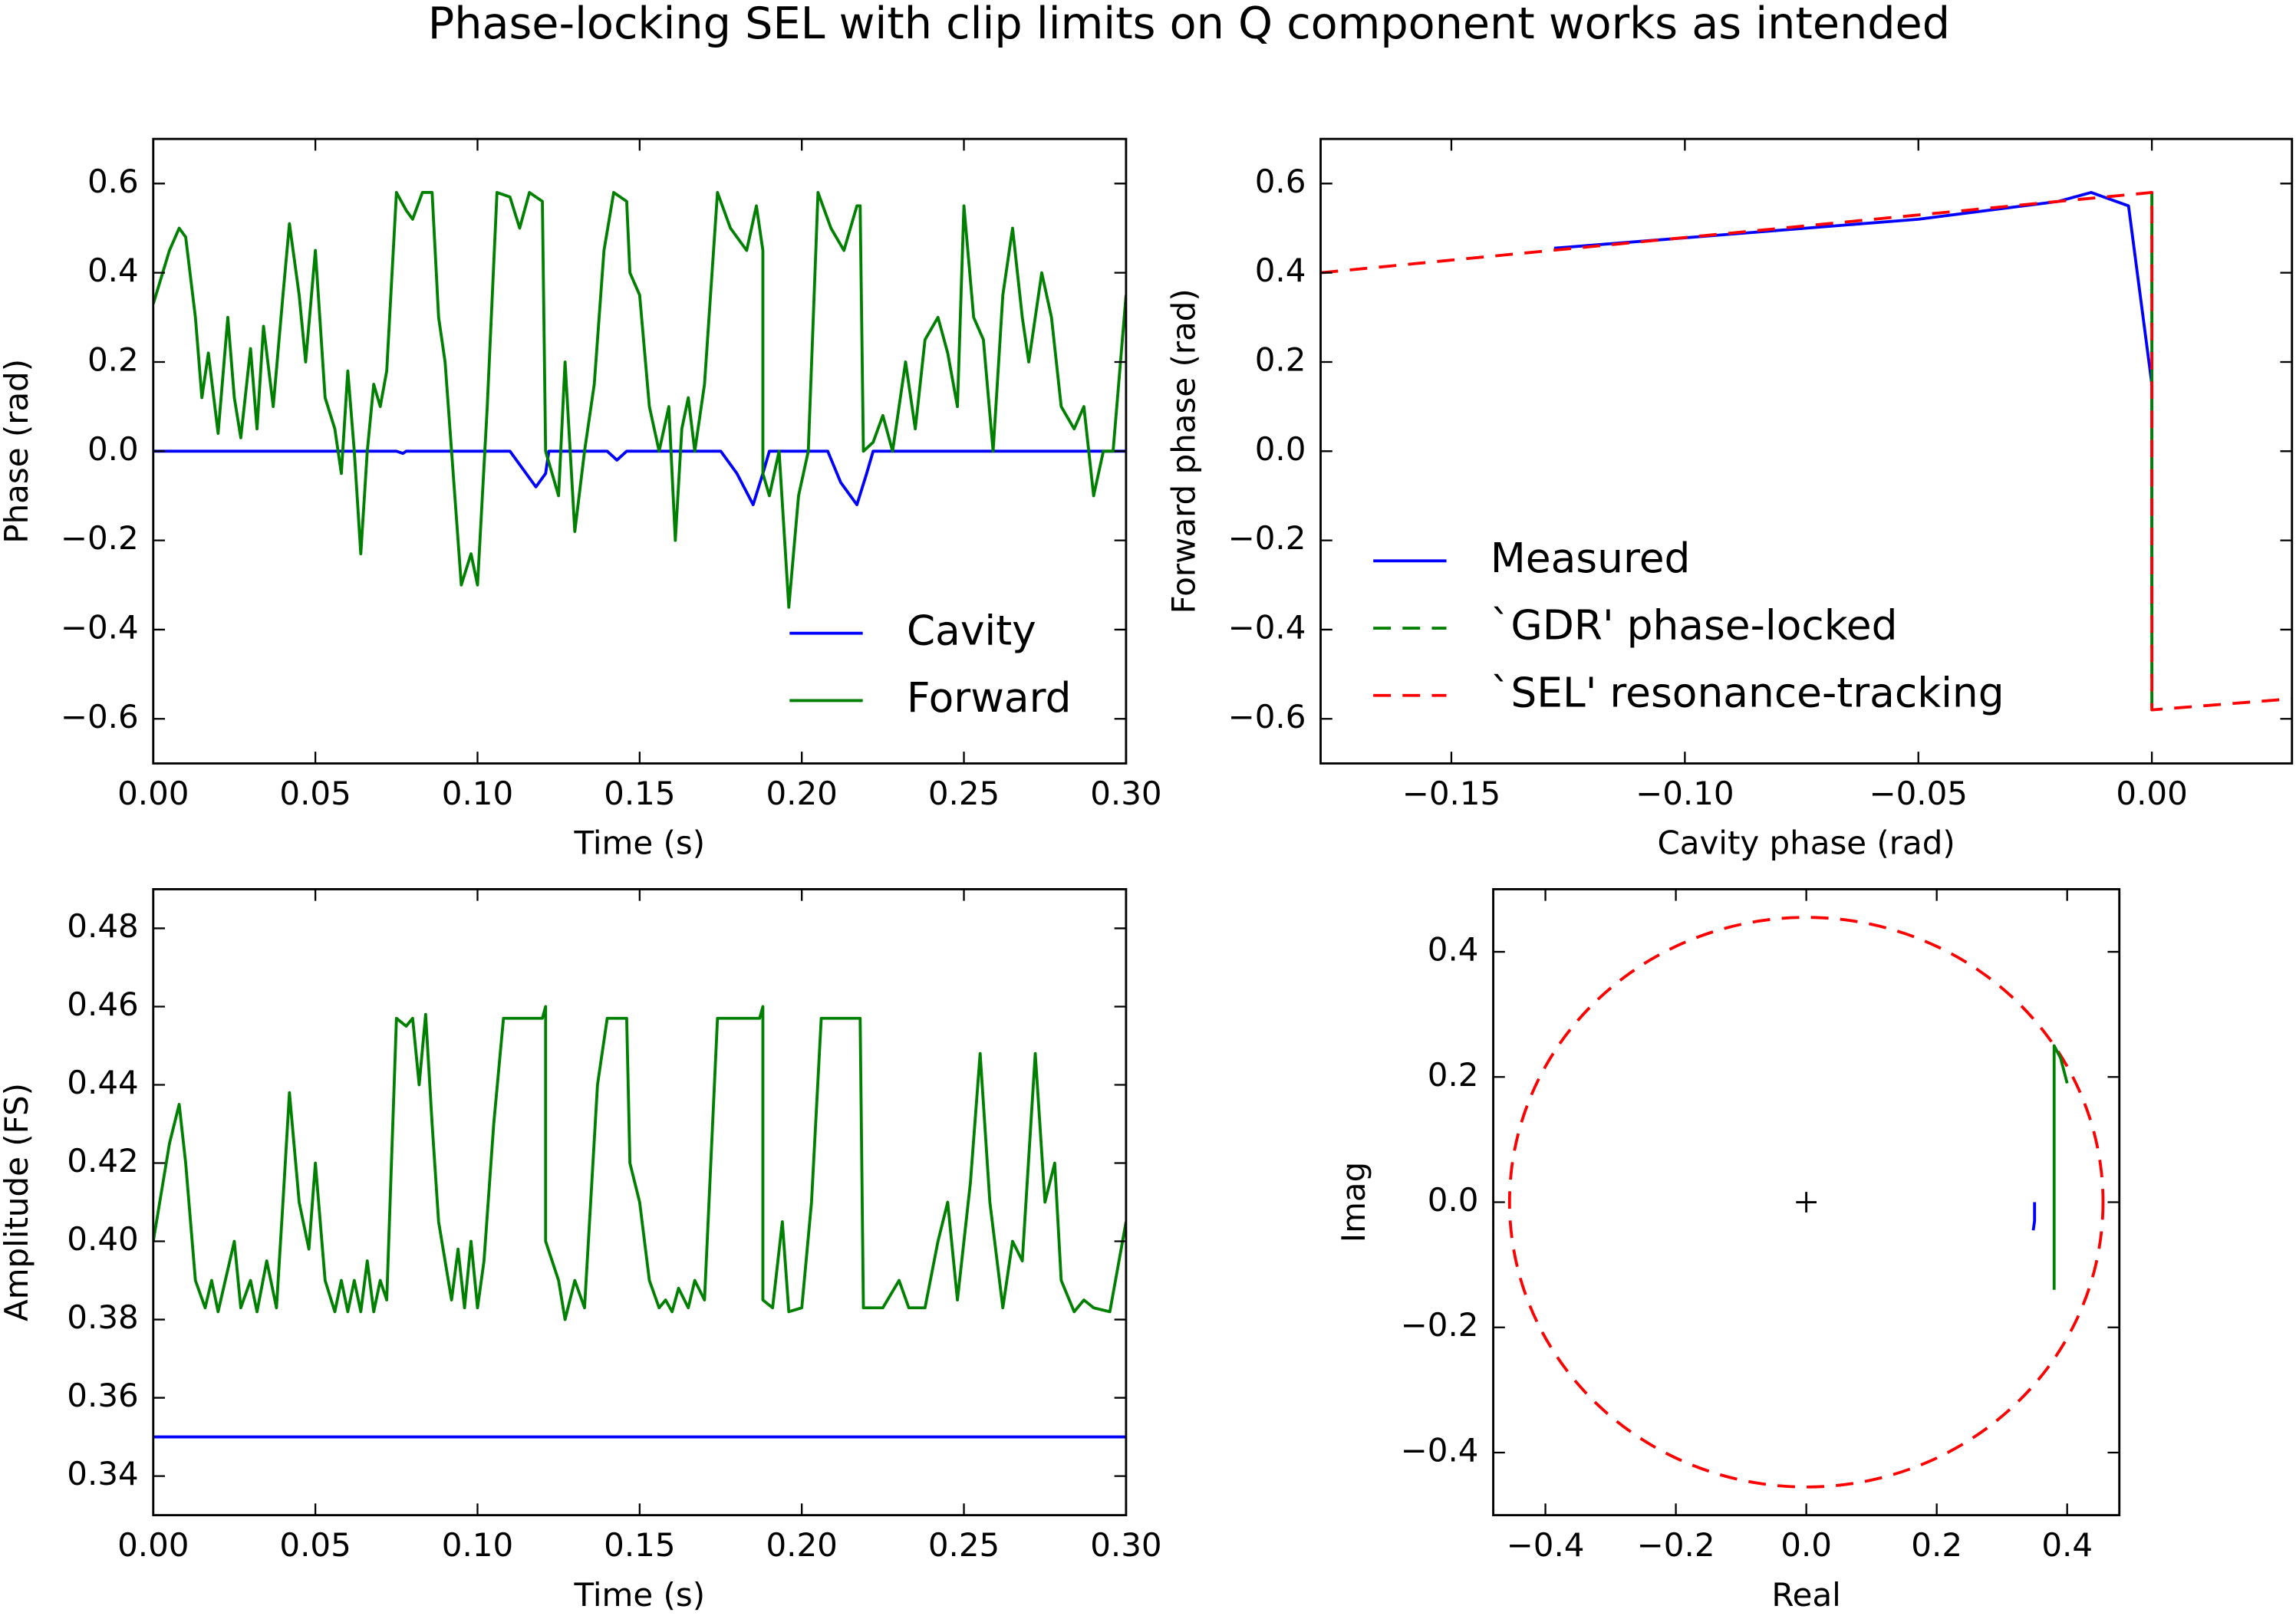 The height and width of the screenshot is (1619, 2296). I want to click on x-axis-label: Cavity phase (rad), so click(1806, 843).